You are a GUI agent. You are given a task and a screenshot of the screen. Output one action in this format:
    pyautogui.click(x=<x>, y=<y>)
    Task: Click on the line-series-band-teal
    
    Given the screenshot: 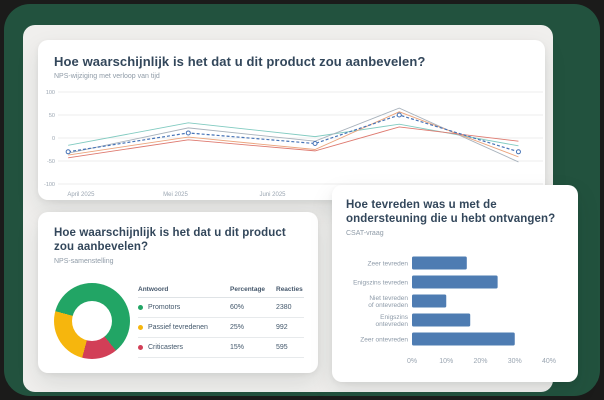 What is the action you would take?
    pyautogui.click(x=293, y=134)
    